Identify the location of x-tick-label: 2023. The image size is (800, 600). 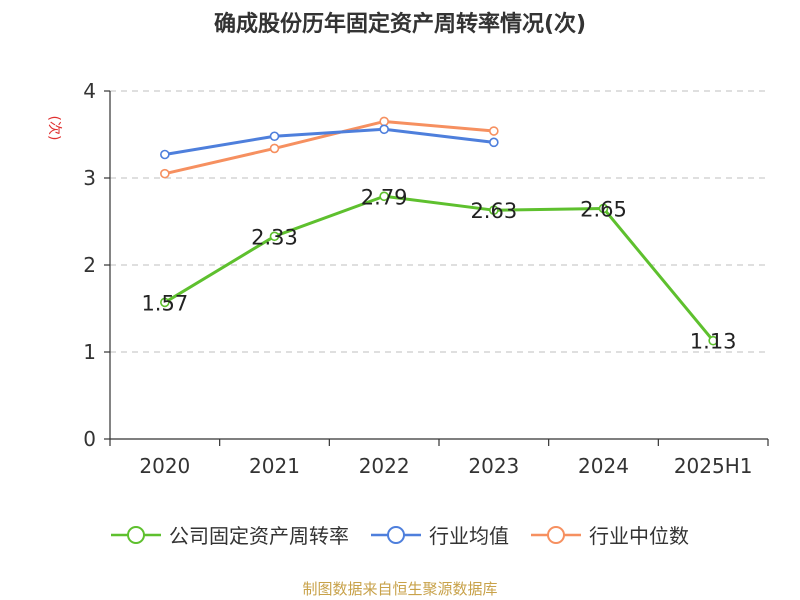
(493, 466).